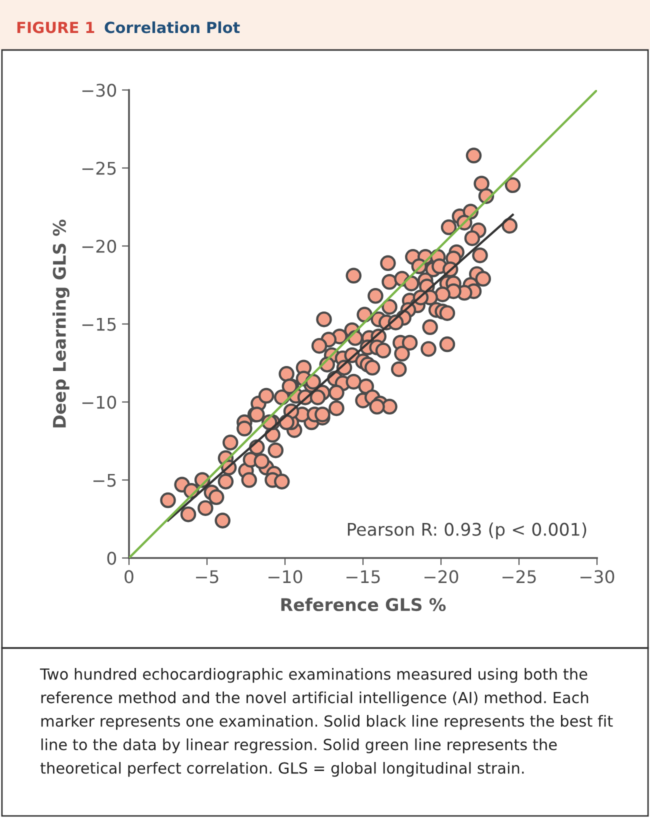  I want to click on x-tick-label: 0, so click(129, 577).